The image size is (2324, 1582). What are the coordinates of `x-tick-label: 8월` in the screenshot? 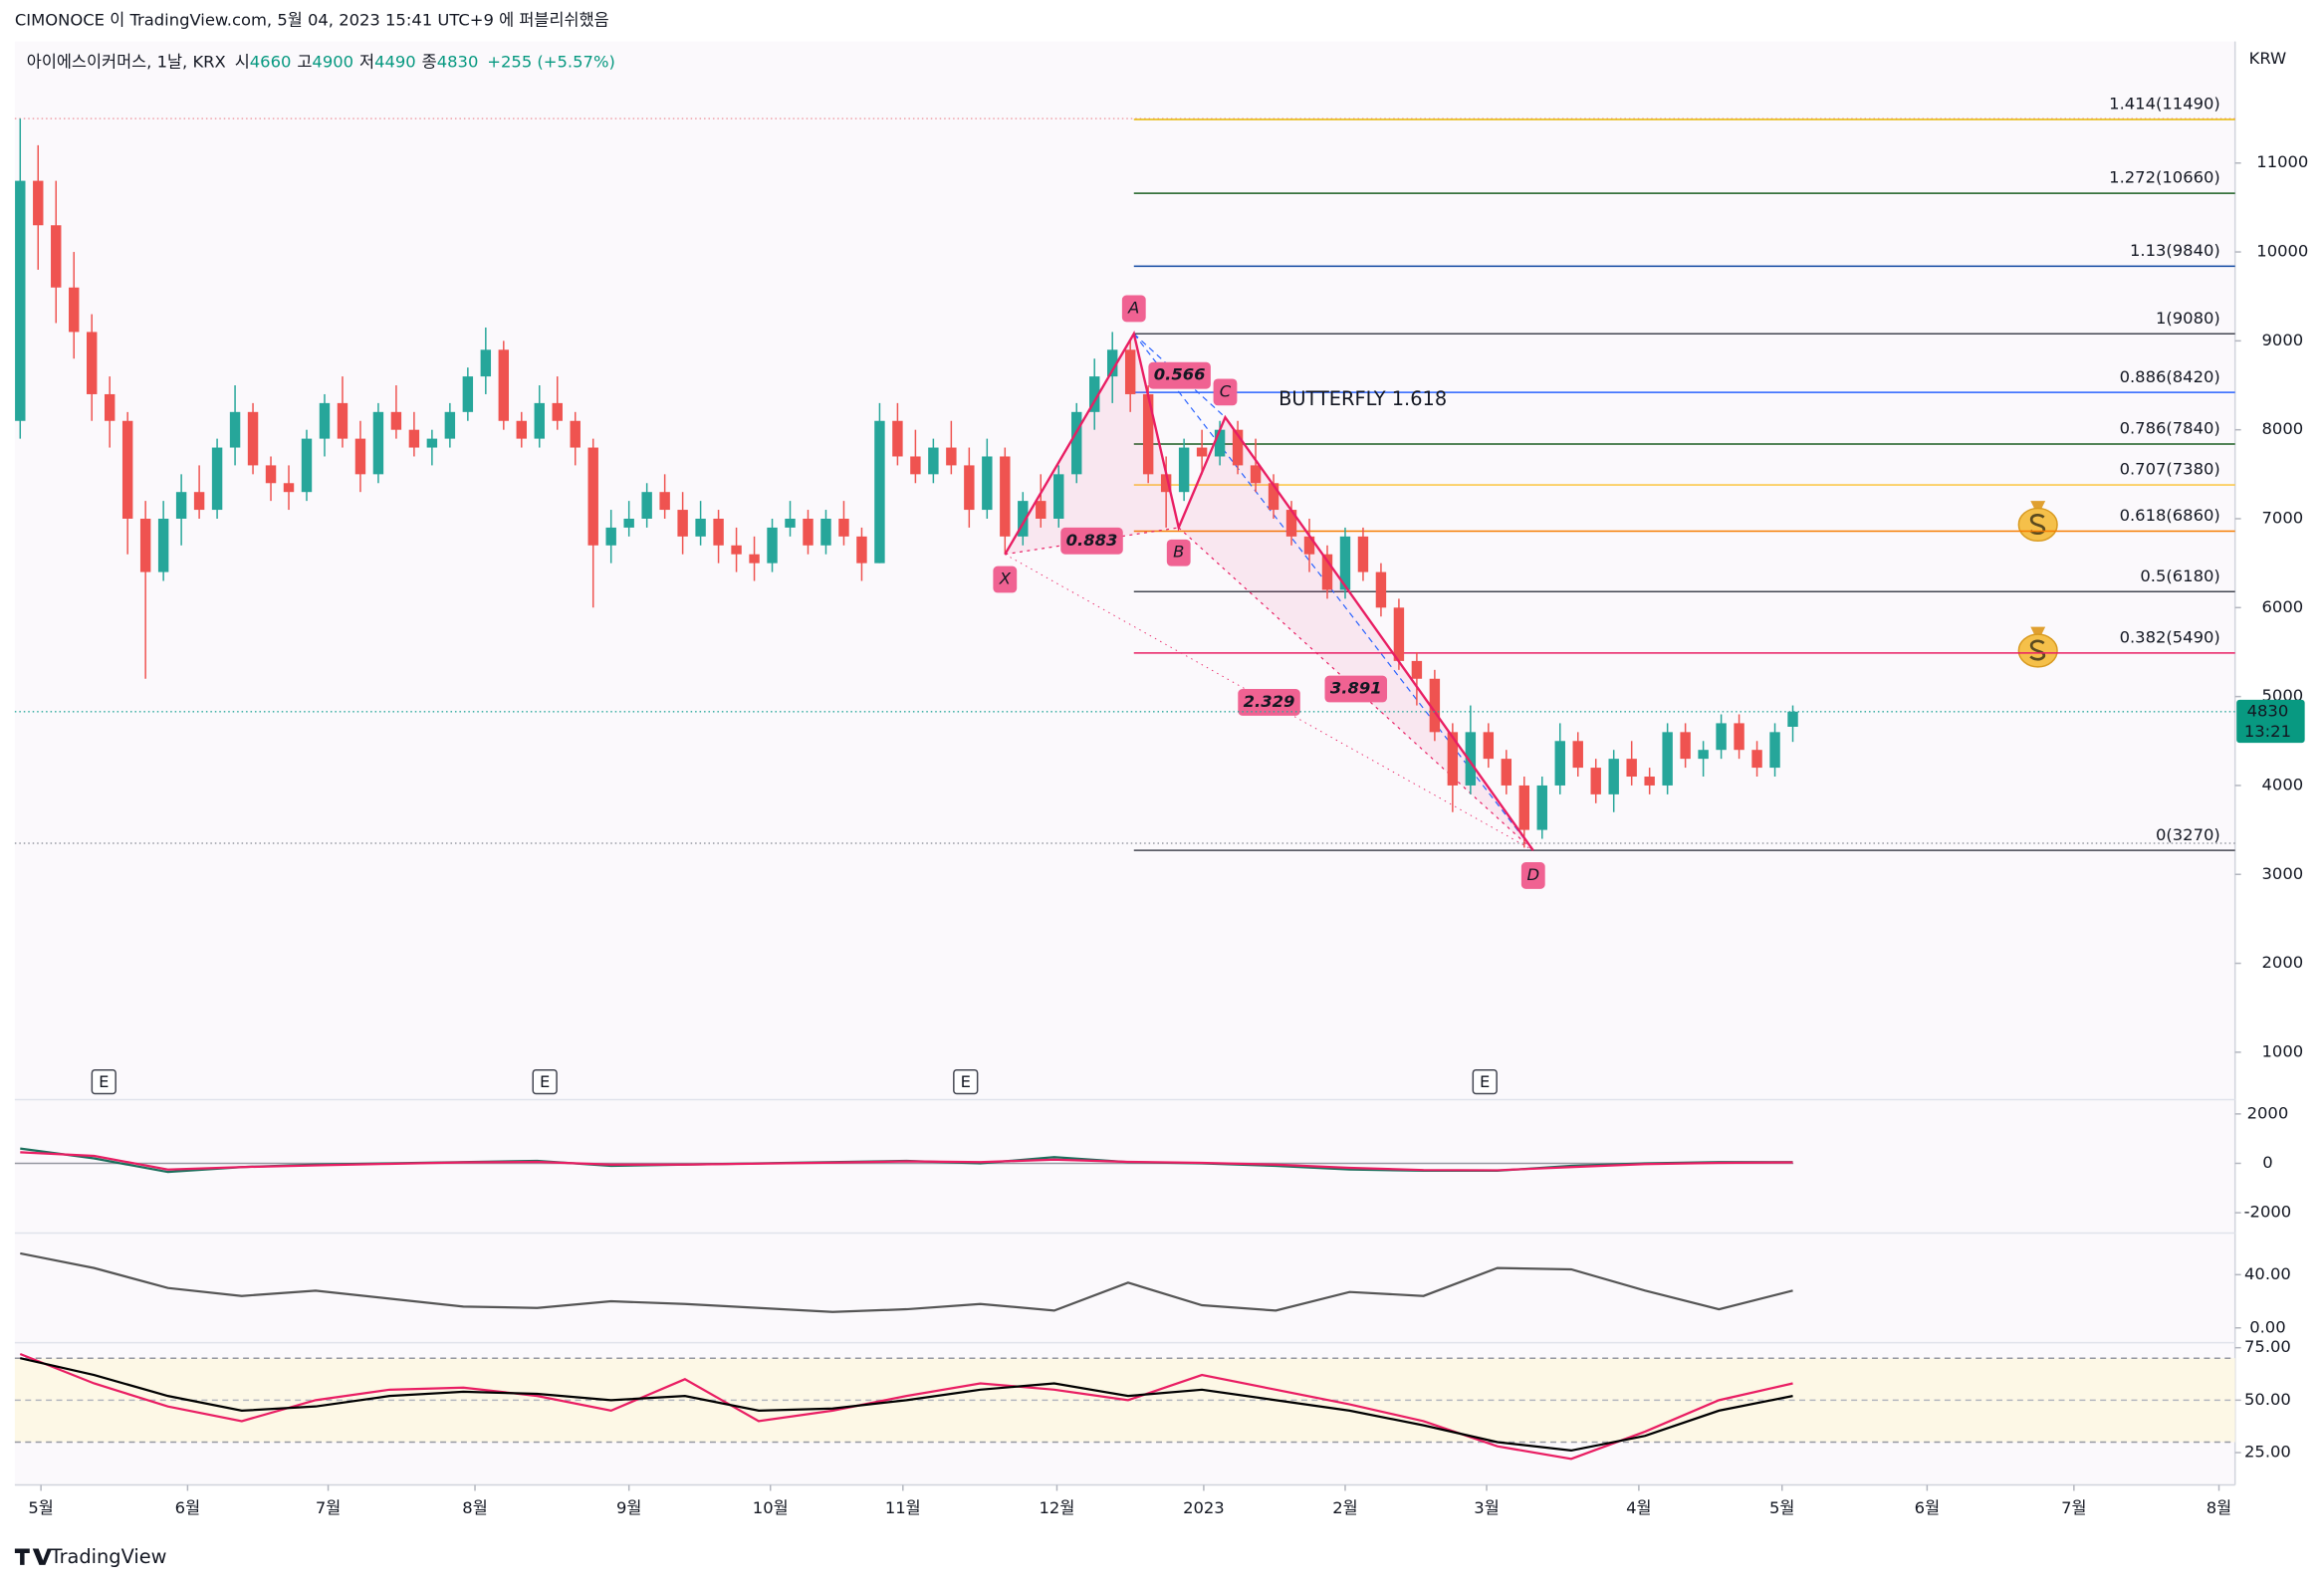 It's located at (474, 1507).